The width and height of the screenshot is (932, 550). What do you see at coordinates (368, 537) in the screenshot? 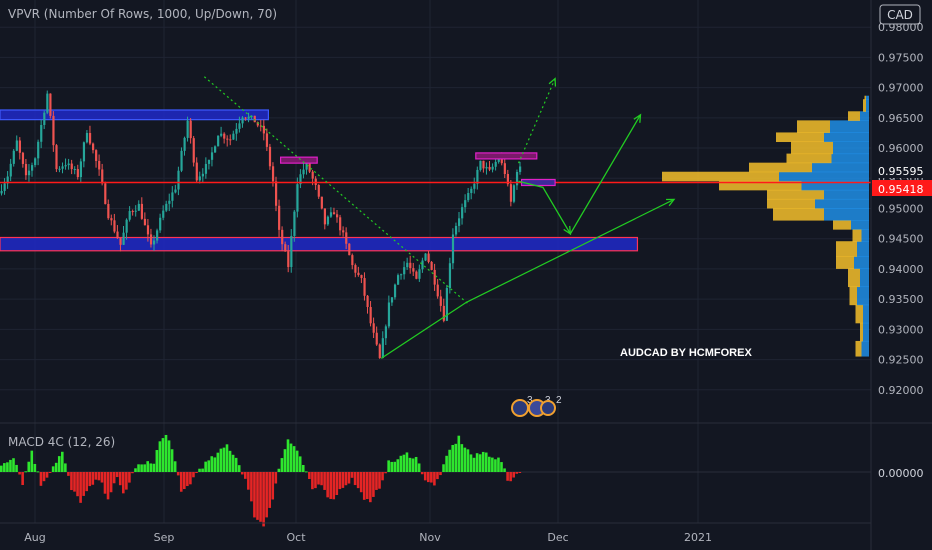
I see `time-axis: Aug Sep Oct Nov Dec 2021` at bounding box center [368, 537].